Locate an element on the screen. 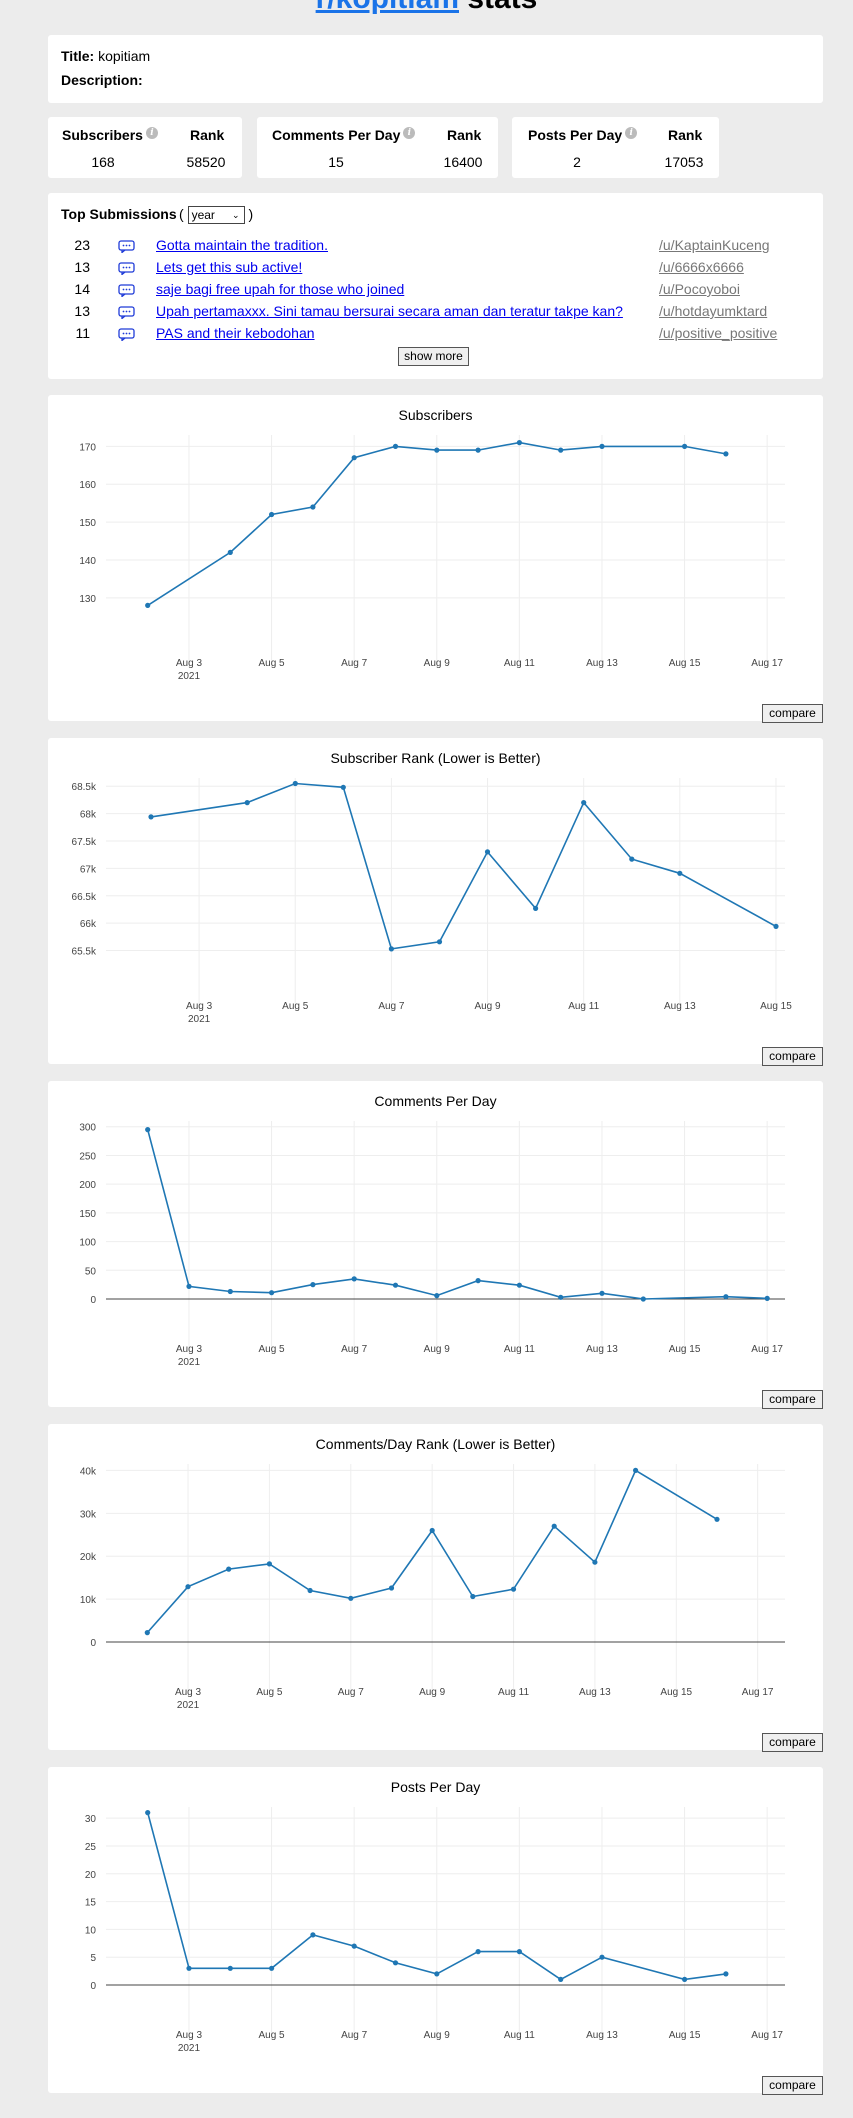 Image resolution: width=853 pixels, height=2118 pixels. submission-title-link: PAS and their kebodohan is located at coordinates (235, 333).